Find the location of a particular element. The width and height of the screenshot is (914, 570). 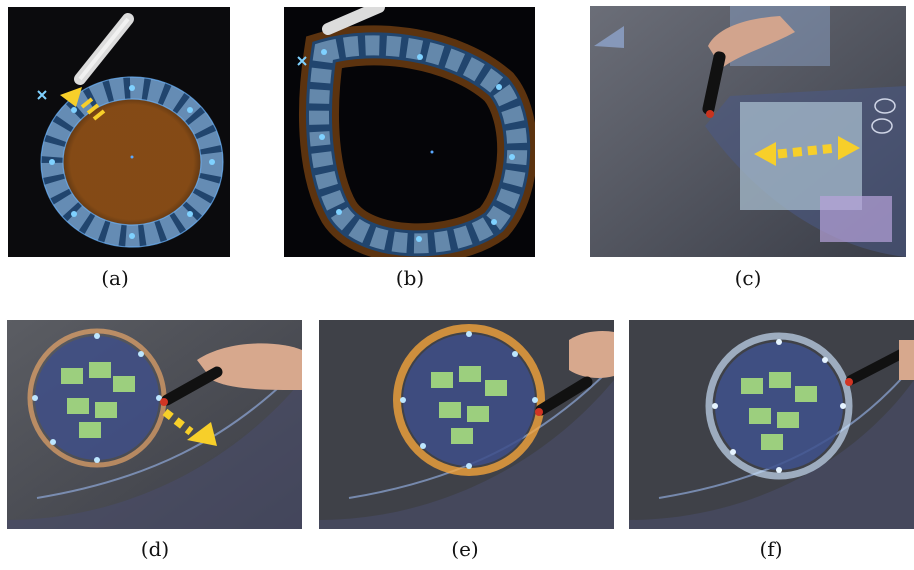

panel-b is located at coordinates (409, 132).